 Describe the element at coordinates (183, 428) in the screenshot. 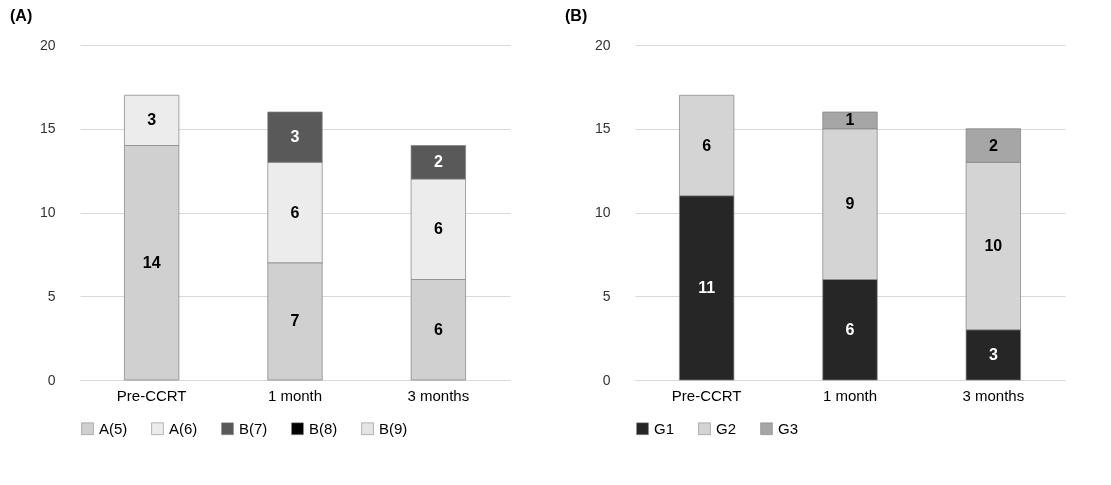

I see `legend-label: A(6)` at that location.